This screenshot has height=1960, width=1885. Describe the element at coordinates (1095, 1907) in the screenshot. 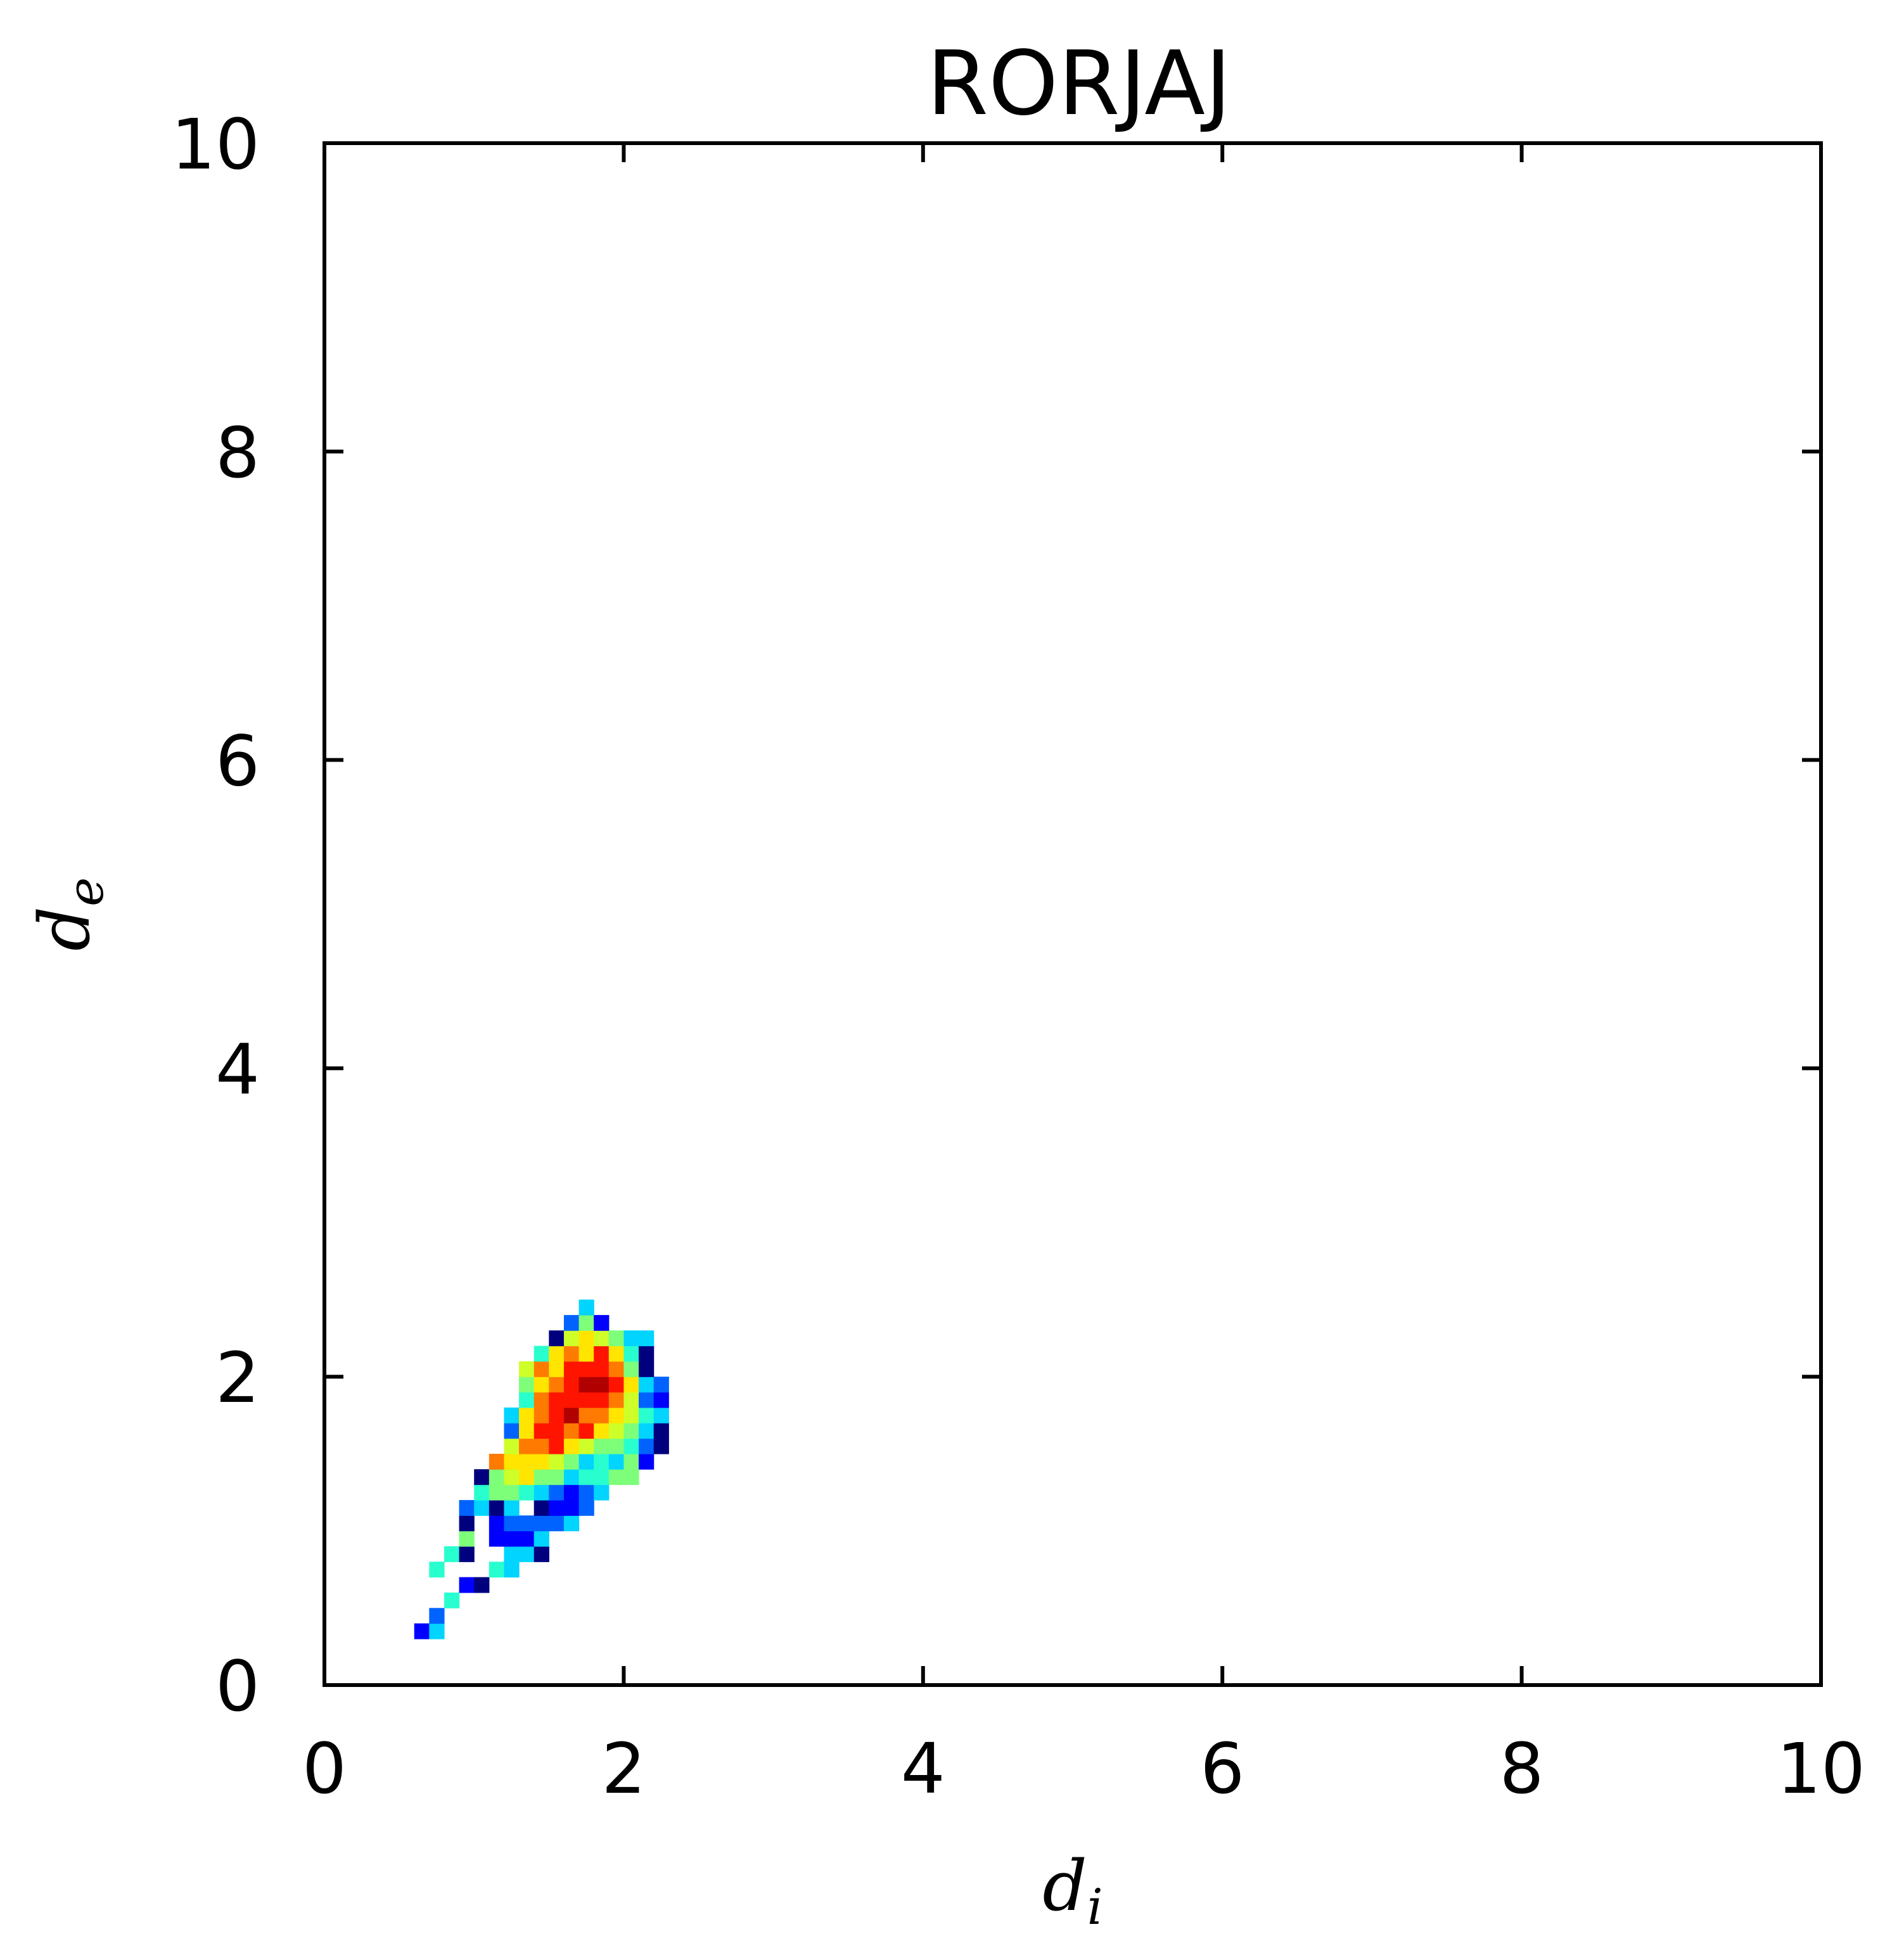

I see `x-axis-label-subscript: i` at that location.